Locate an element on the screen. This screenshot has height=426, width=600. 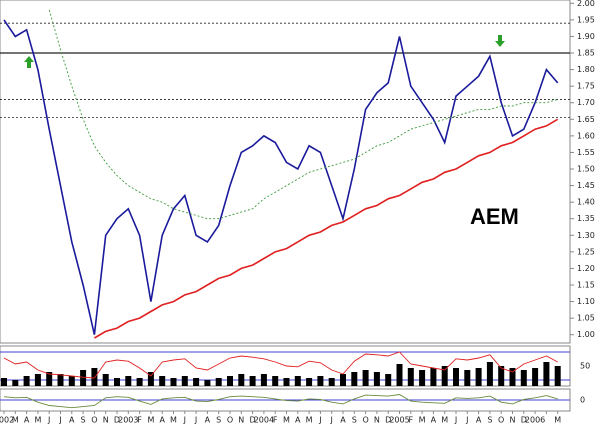
y-tick-label: 1.45 is located at coordinates (586, 185).